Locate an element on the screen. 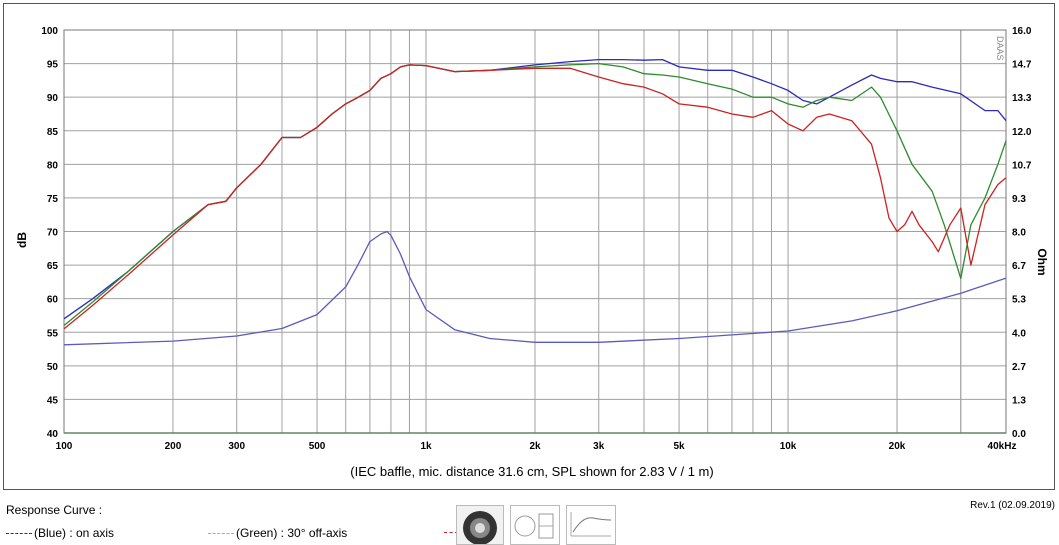 The width and height of the screenshot is (1059, 545). x-tick-label: 20k is located at coordinates (897, 446).